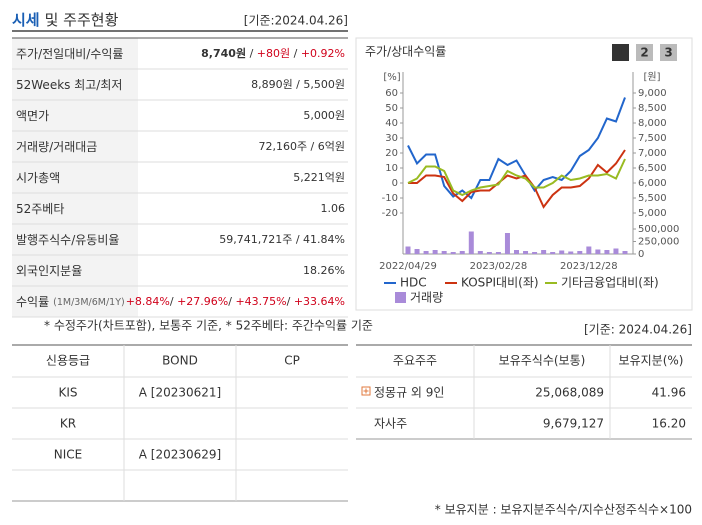 The width and height of the screenshot is (702, 525). What do you see at coordinates (652, 183) in the screenshot?
I see `y2-tick-label: 6,000` at bounding box center [652, 183].